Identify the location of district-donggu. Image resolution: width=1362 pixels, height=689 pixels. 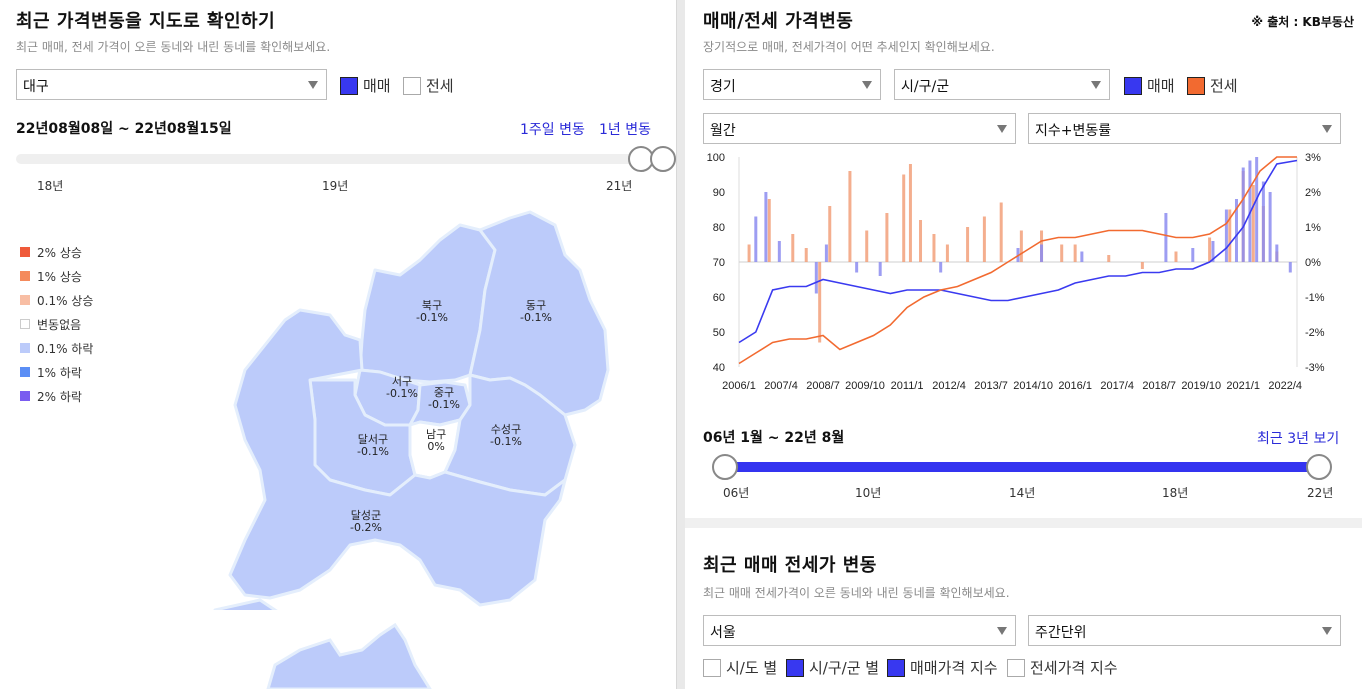
(539, 313).